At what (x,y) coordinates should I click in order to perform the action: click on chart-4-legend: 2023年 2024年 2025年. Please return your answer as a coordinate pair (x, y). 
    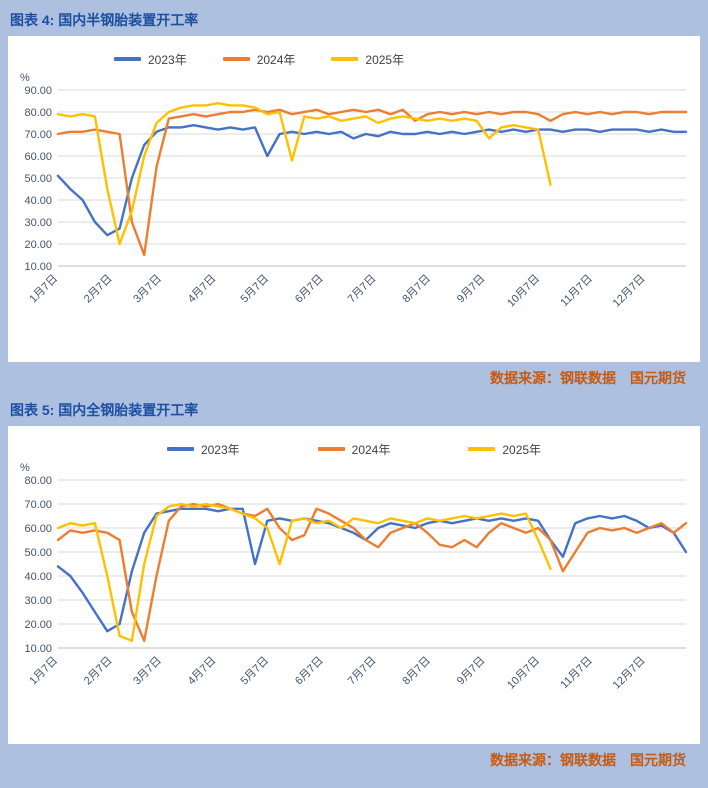
    Looking at the image, I should click on (354, 59).